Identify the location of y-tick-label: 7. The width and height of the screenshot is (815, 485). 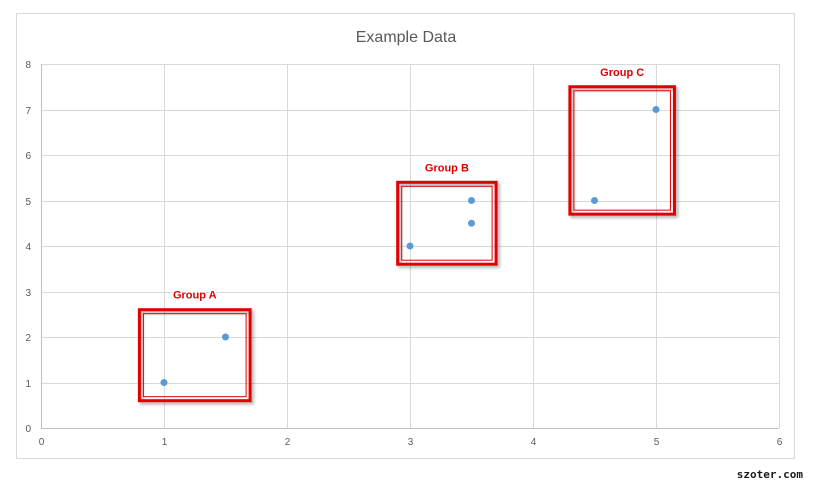
(28, 111).